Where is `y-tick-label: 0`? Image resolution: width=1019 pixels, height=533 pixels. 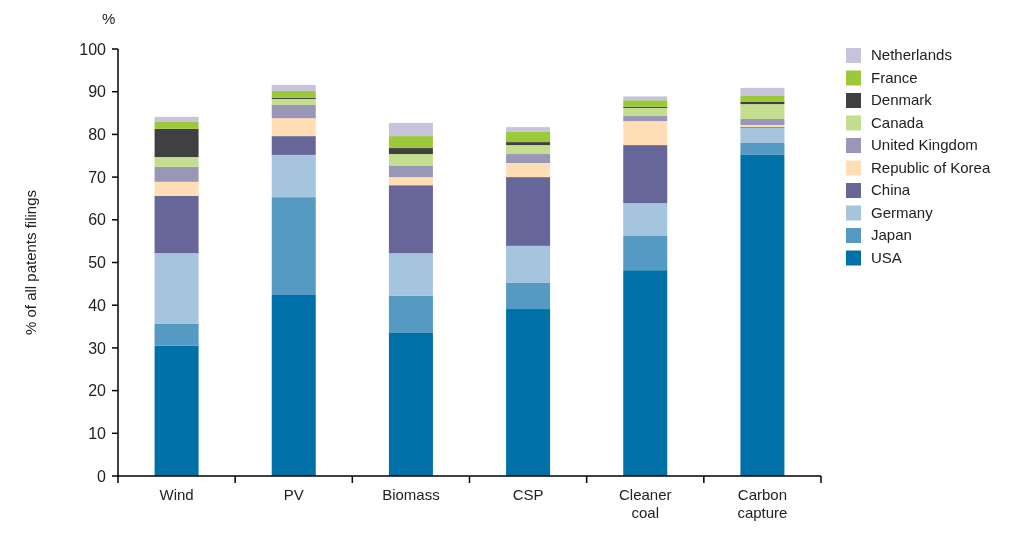 y-tick-label: 0 is located at coordinates (102, 476).